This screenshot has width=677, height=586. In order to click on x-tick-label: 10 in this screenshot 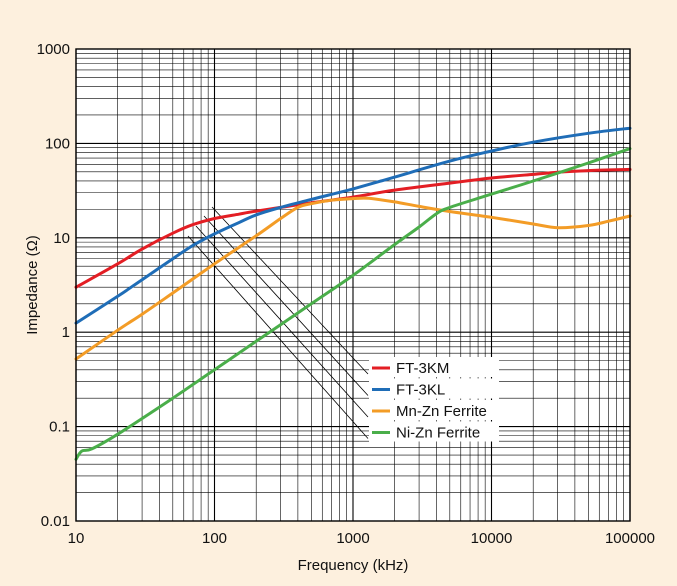, I will do `click(76, 538)`.